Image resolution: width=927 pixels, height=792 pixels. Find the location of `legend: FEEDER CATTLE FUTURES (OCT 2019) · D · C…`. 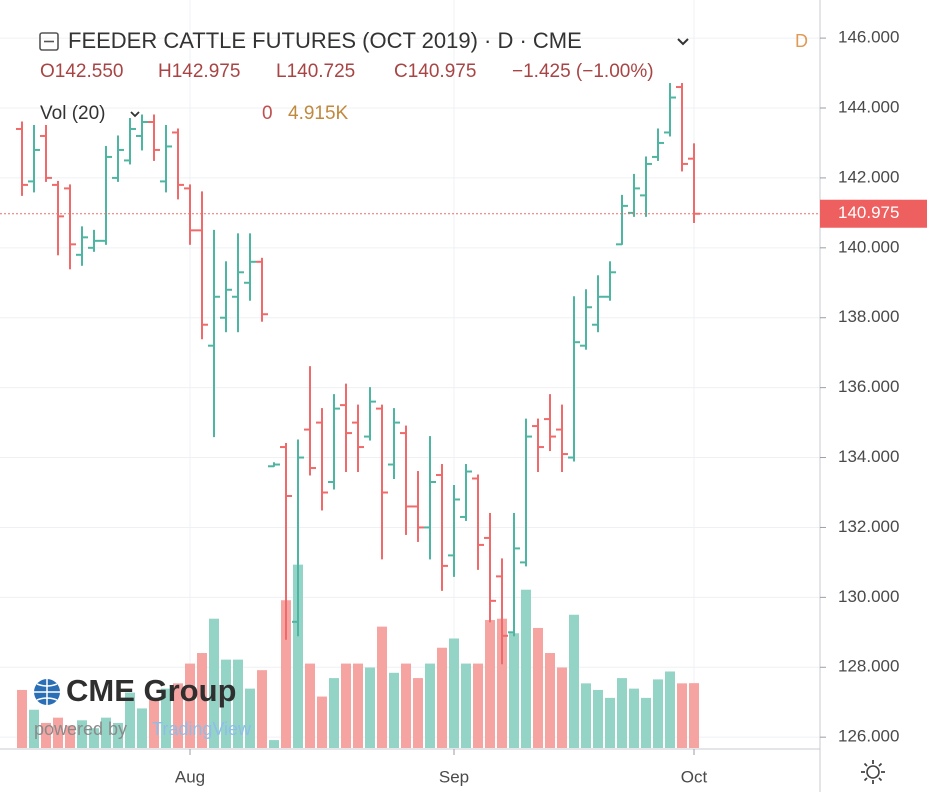

legend: FEEDER CATTLE FUTURES (OCT 2019) · D · C… is located at coordinates (423, 76).